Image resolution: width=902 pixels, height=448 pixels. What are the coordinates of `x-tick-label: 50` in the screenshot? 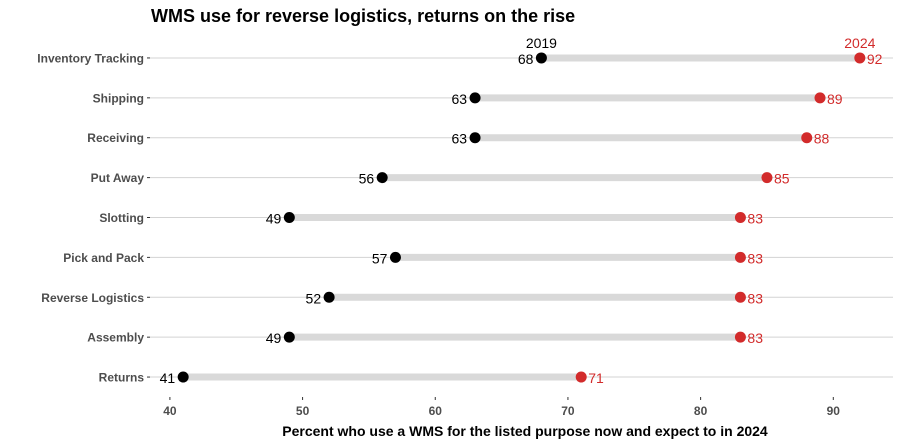 It's located at (303, 411).